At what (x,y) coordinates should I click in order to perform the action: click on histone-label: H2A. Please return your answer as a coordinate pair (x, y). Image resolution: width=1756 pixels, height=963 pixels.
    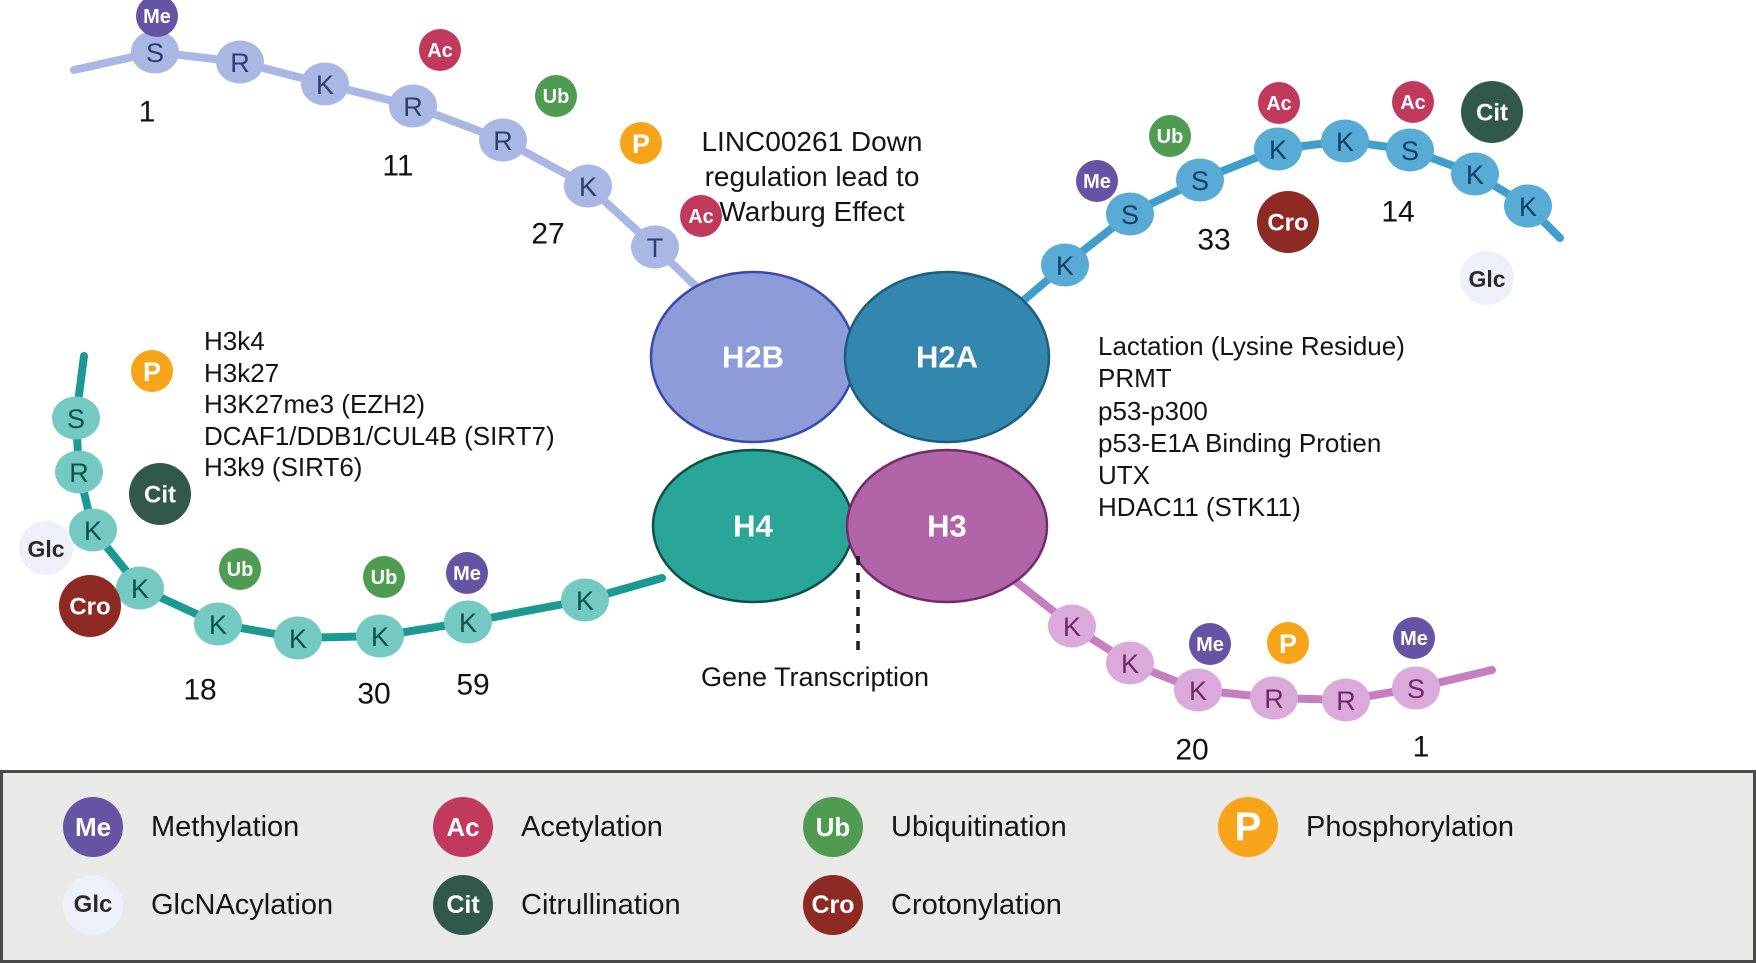
    Looking at the image, I should click on (947, 357).